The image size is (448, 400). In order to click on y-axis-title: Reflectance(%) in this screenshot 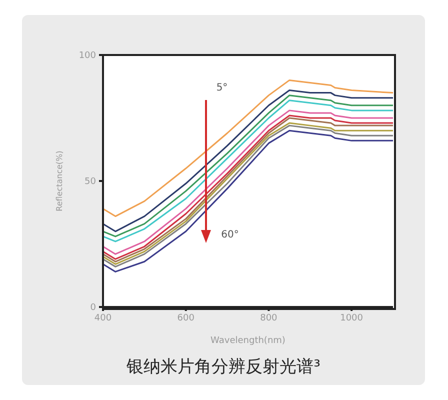, I will do `click(59, 181)`.